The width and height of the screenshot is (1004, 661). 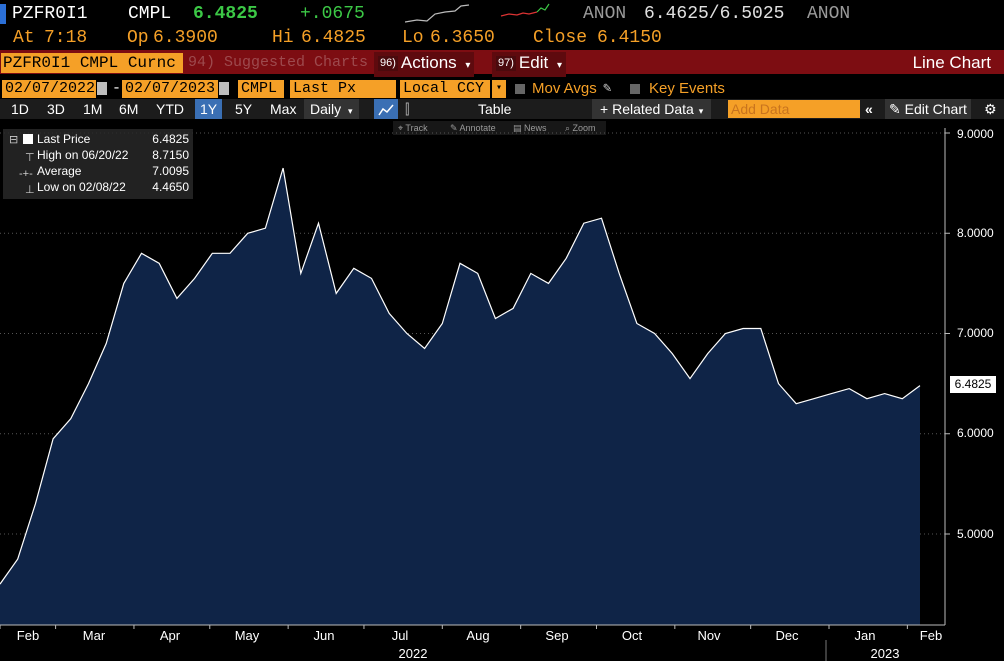 What do you see at coordinates (424, 64) in the screenshot?
I see `actions-menu: 96) Actions ▾` at bounding box center [424, 64].